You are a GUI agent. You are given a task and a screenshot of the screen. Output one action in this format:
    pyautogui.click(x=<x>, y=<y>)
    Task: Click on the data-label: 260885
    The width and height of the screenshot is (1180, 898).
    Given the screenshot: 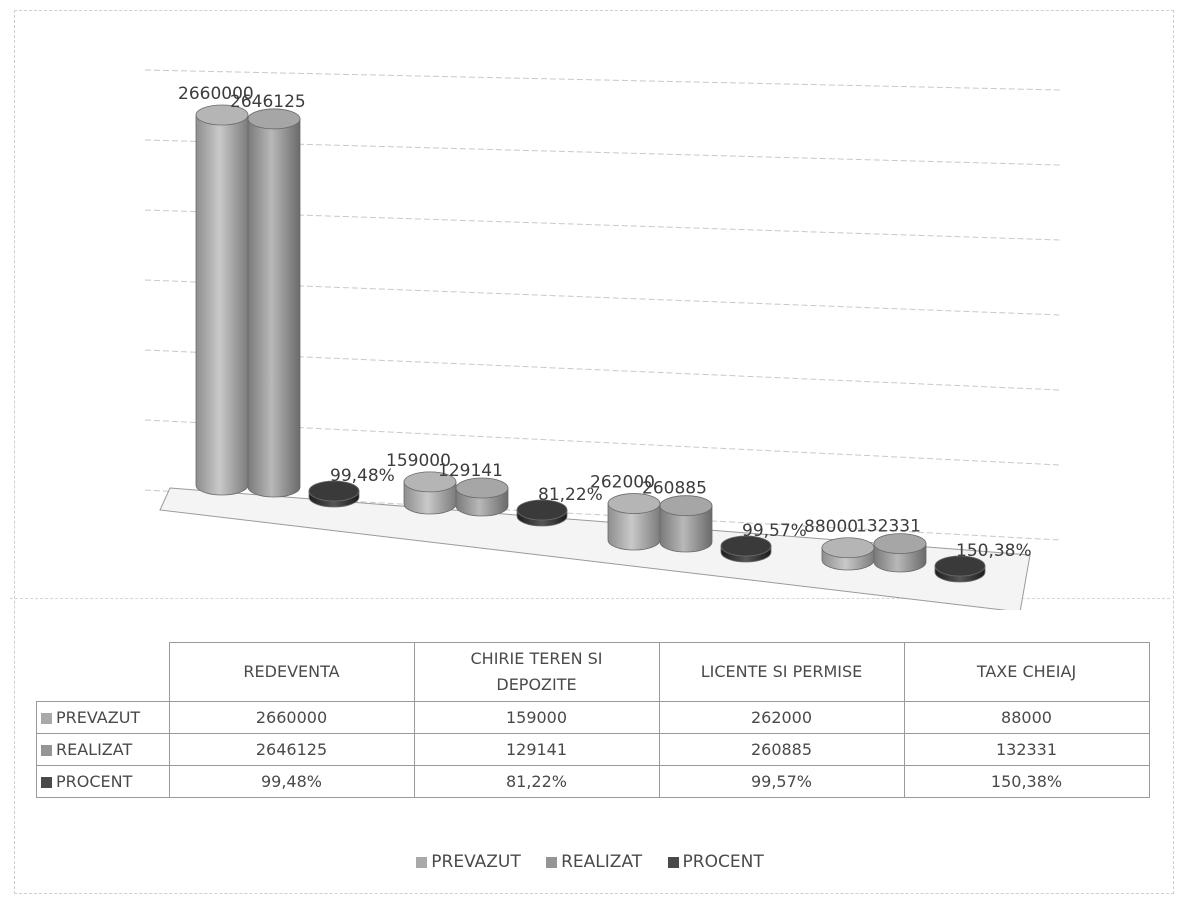 What is the action you would take?
    pyautogui.click(x=674, y=489)
    